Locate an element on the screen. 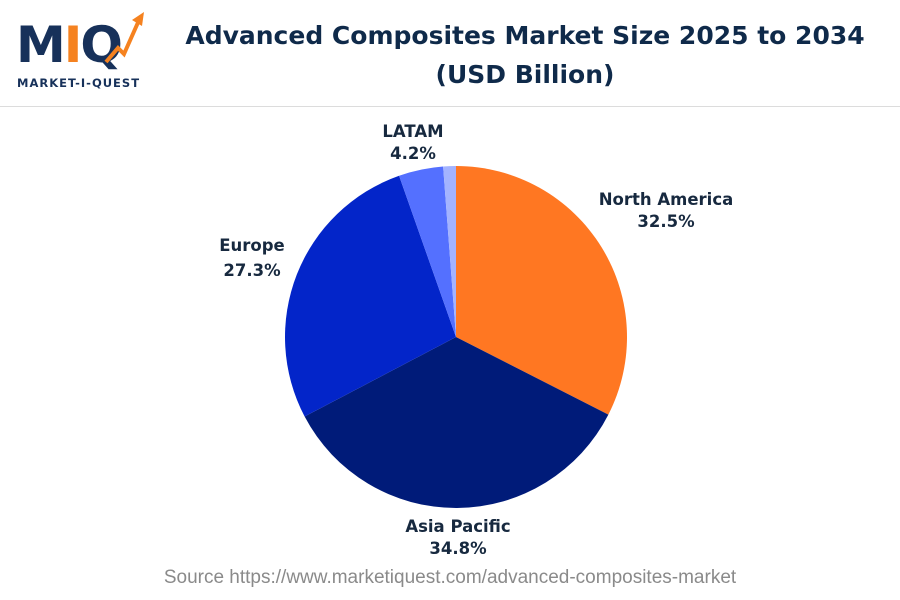 Image resolution: width=900 pixels, height=600 pixels. logo: MIQ MARKET-I-QUEST is located at coordinates (89, 51).